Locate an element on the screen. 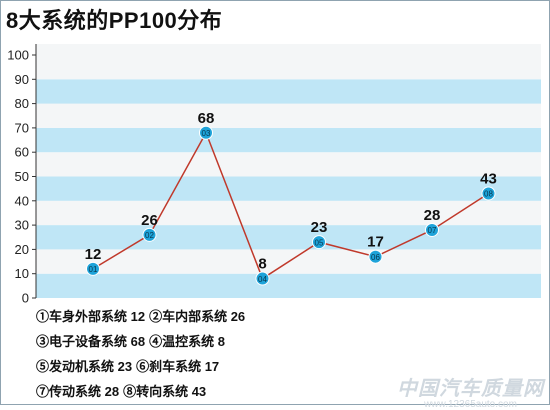 The image size is (550, 410). legend-row: ⑤发动机系统 23 ⑥刹车系统 17 is located at coordinates (142, 366).